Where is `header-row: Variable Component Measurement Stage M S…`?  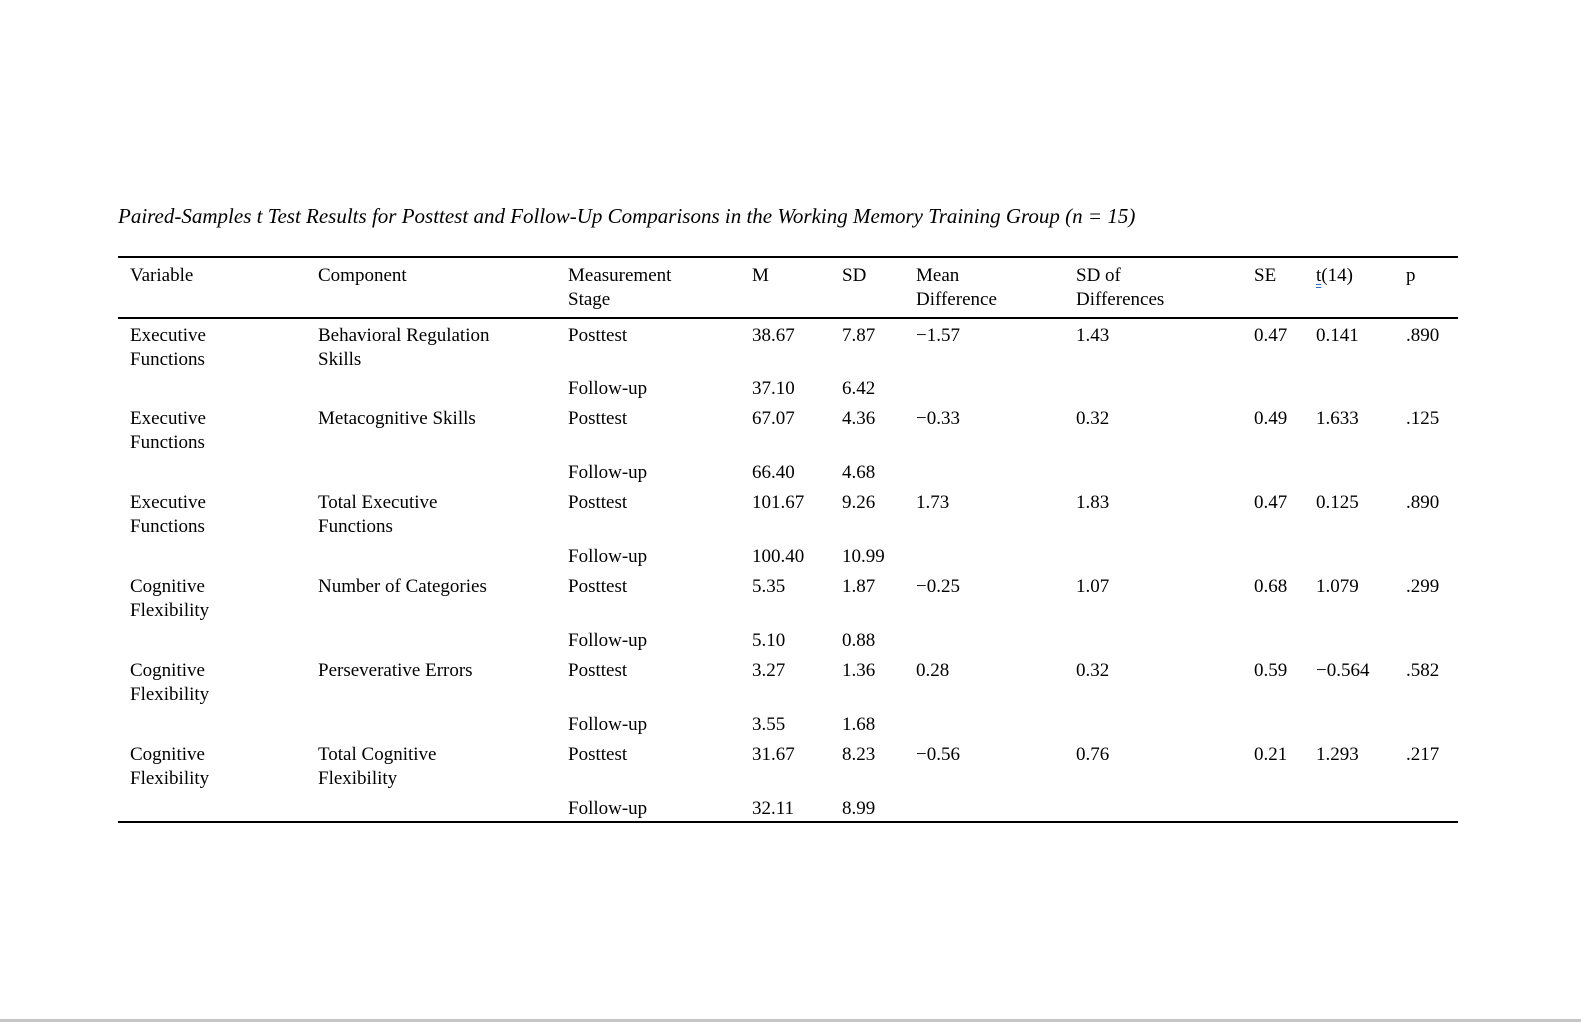 header-row: Variable Component Measurement Stage M S… is located at coordinates (788, 287).